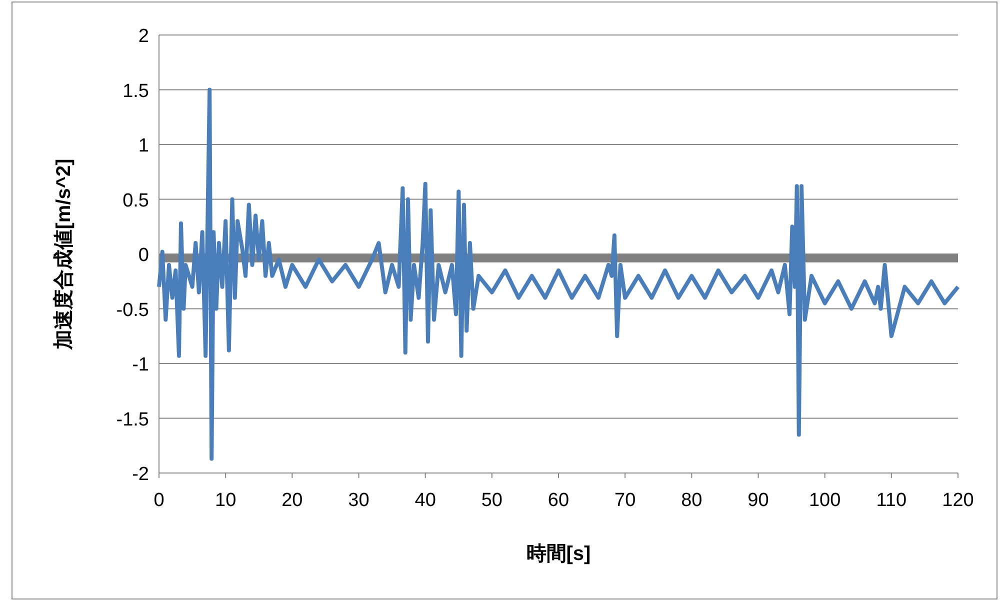 The image size is (1000, 601). I want to click on x-tick-label: 60, so click(559, 500).